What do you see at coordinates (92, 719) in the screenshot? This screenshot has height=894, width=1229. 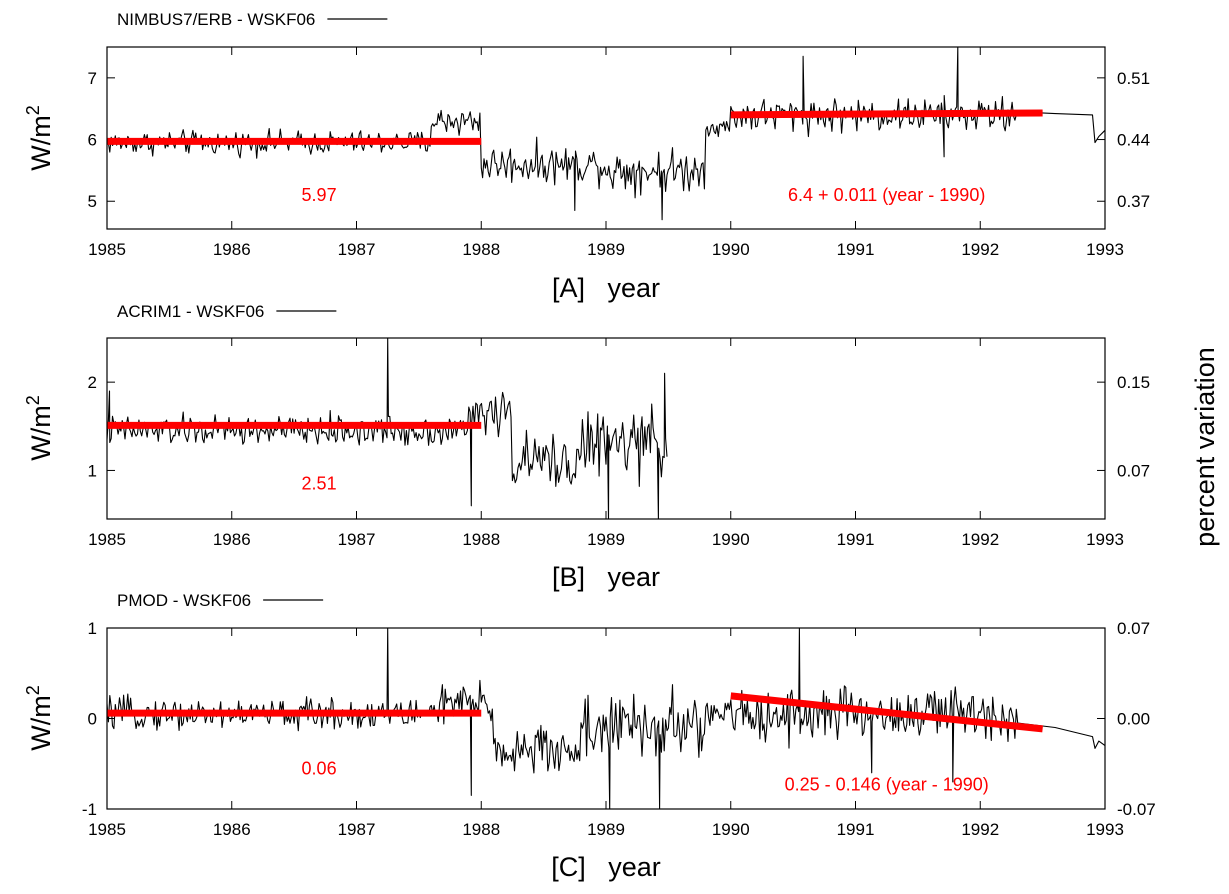 I see `y-tick-label: 0` at bounding box center [92, 719].